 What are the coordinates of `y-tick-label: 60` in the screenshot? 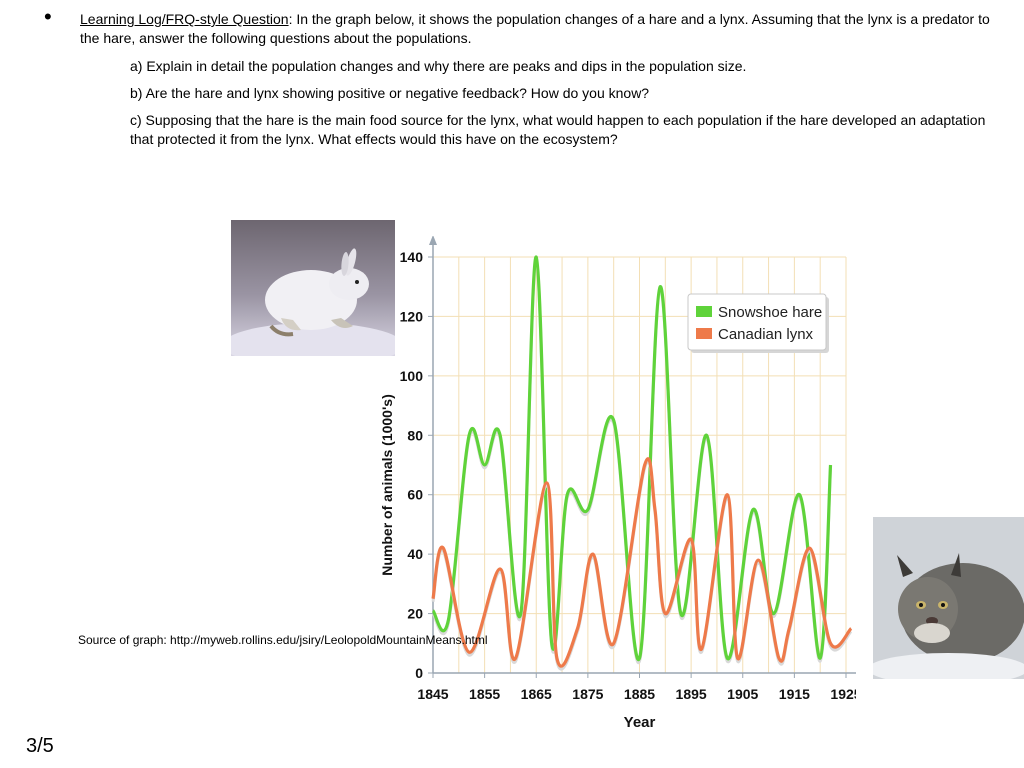 It's located at (415, 495).